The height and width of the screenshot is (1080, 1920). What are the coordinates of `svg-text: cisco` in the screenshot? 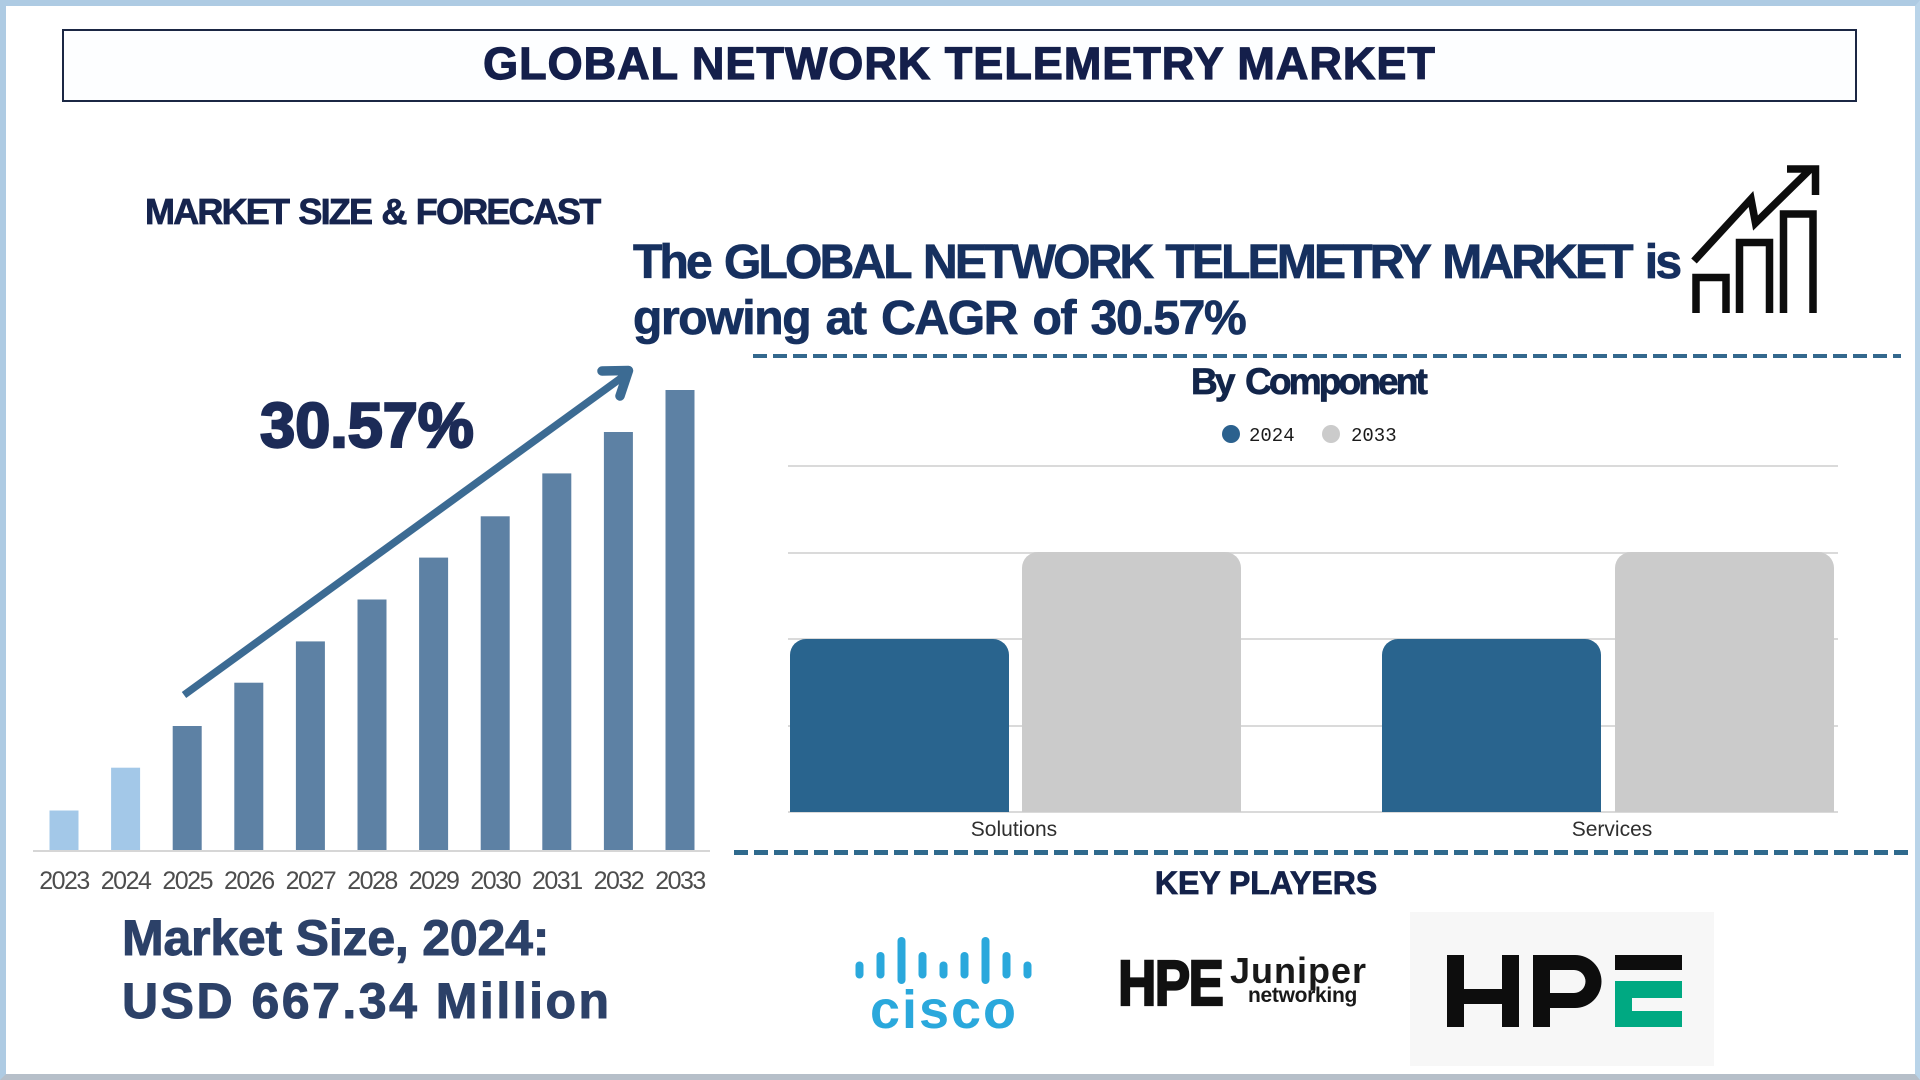 It's located at (944, 1010).